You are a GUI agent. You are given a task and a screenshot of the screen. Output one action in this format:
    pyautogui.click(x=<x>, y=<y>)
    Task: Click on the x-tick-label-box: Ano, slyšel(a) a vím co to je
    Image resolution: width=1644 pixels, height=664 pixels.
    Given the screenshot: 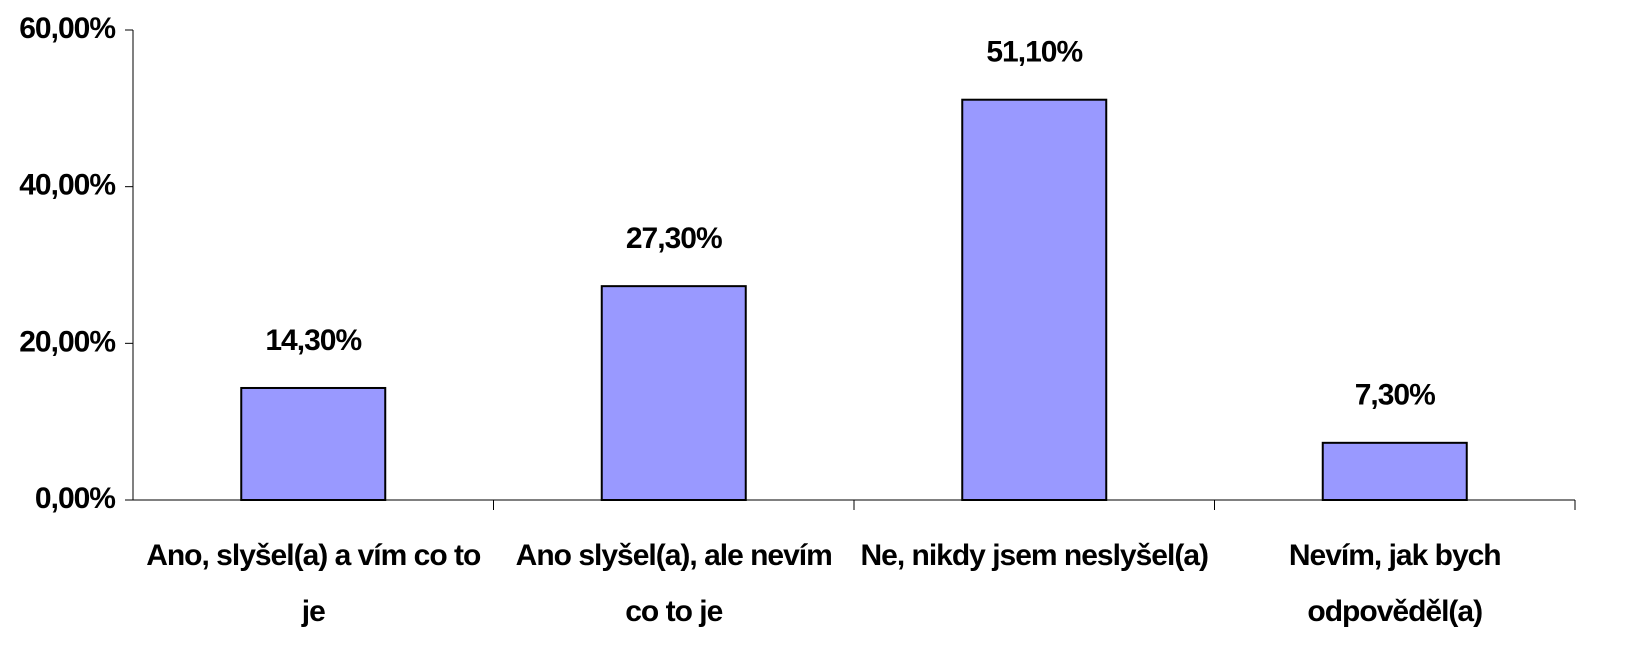 What is the action you would take?
    pyautogui.click(x=313, y=583)
    